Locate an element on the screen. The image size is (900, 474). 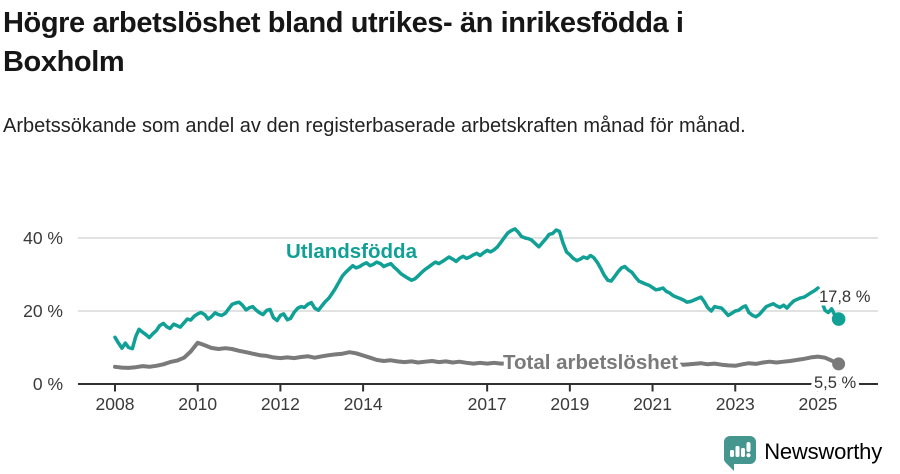
end-value-label-teal: 17,8 % is located at coordinates (845, 297).